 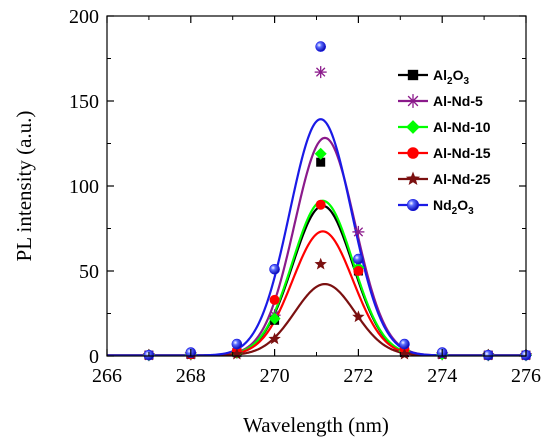 I want to click on legend-item-al-nd-10: Al-Nd-10, so click(x=444, y=127).